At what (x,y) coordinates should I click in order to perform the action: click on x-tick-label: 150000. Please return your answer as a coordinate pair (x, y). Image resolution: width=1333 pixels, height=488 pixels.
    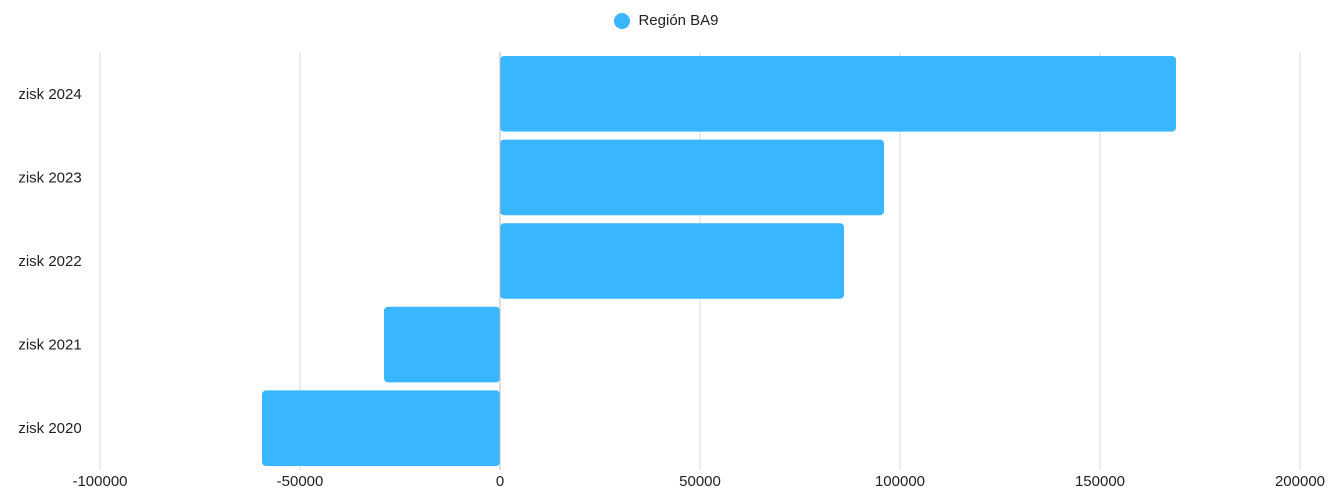
    Looking at the image, I should click on (1100, 480).